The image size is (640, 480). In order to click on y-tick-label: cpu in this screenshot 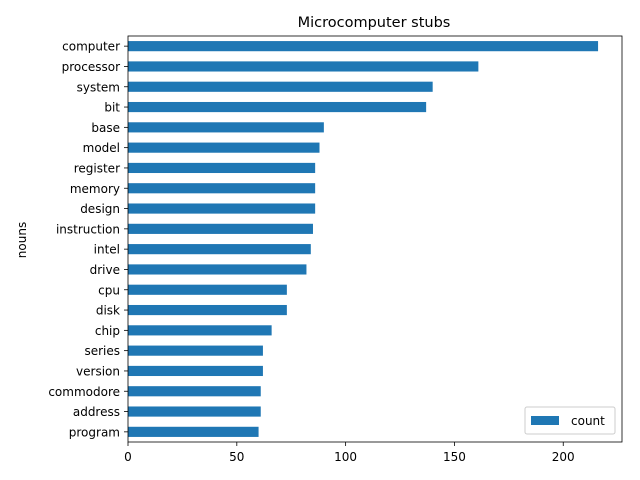, I will do `click(109, 290)`.